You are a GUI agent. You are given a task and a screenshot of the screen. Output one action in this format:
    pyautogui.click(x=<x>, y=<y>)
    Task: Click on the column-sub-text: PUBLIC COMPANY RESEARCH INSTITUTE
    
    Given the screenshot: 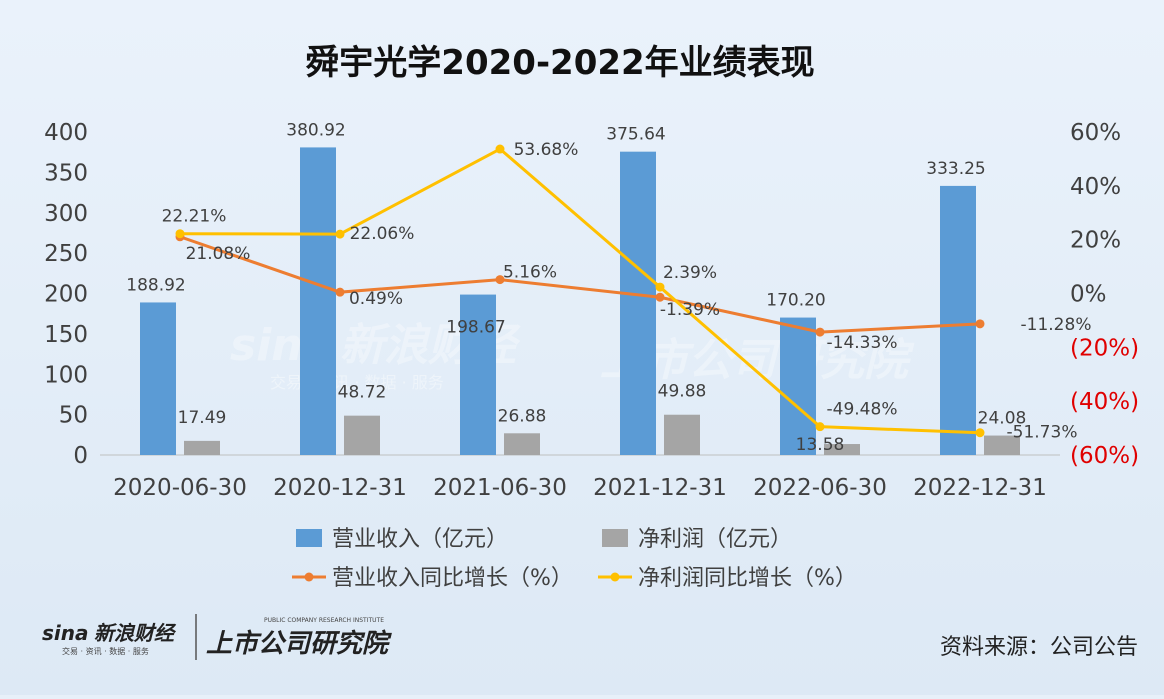 What is the action you would take?
    pyautogui.click(x=324, y=620)
    